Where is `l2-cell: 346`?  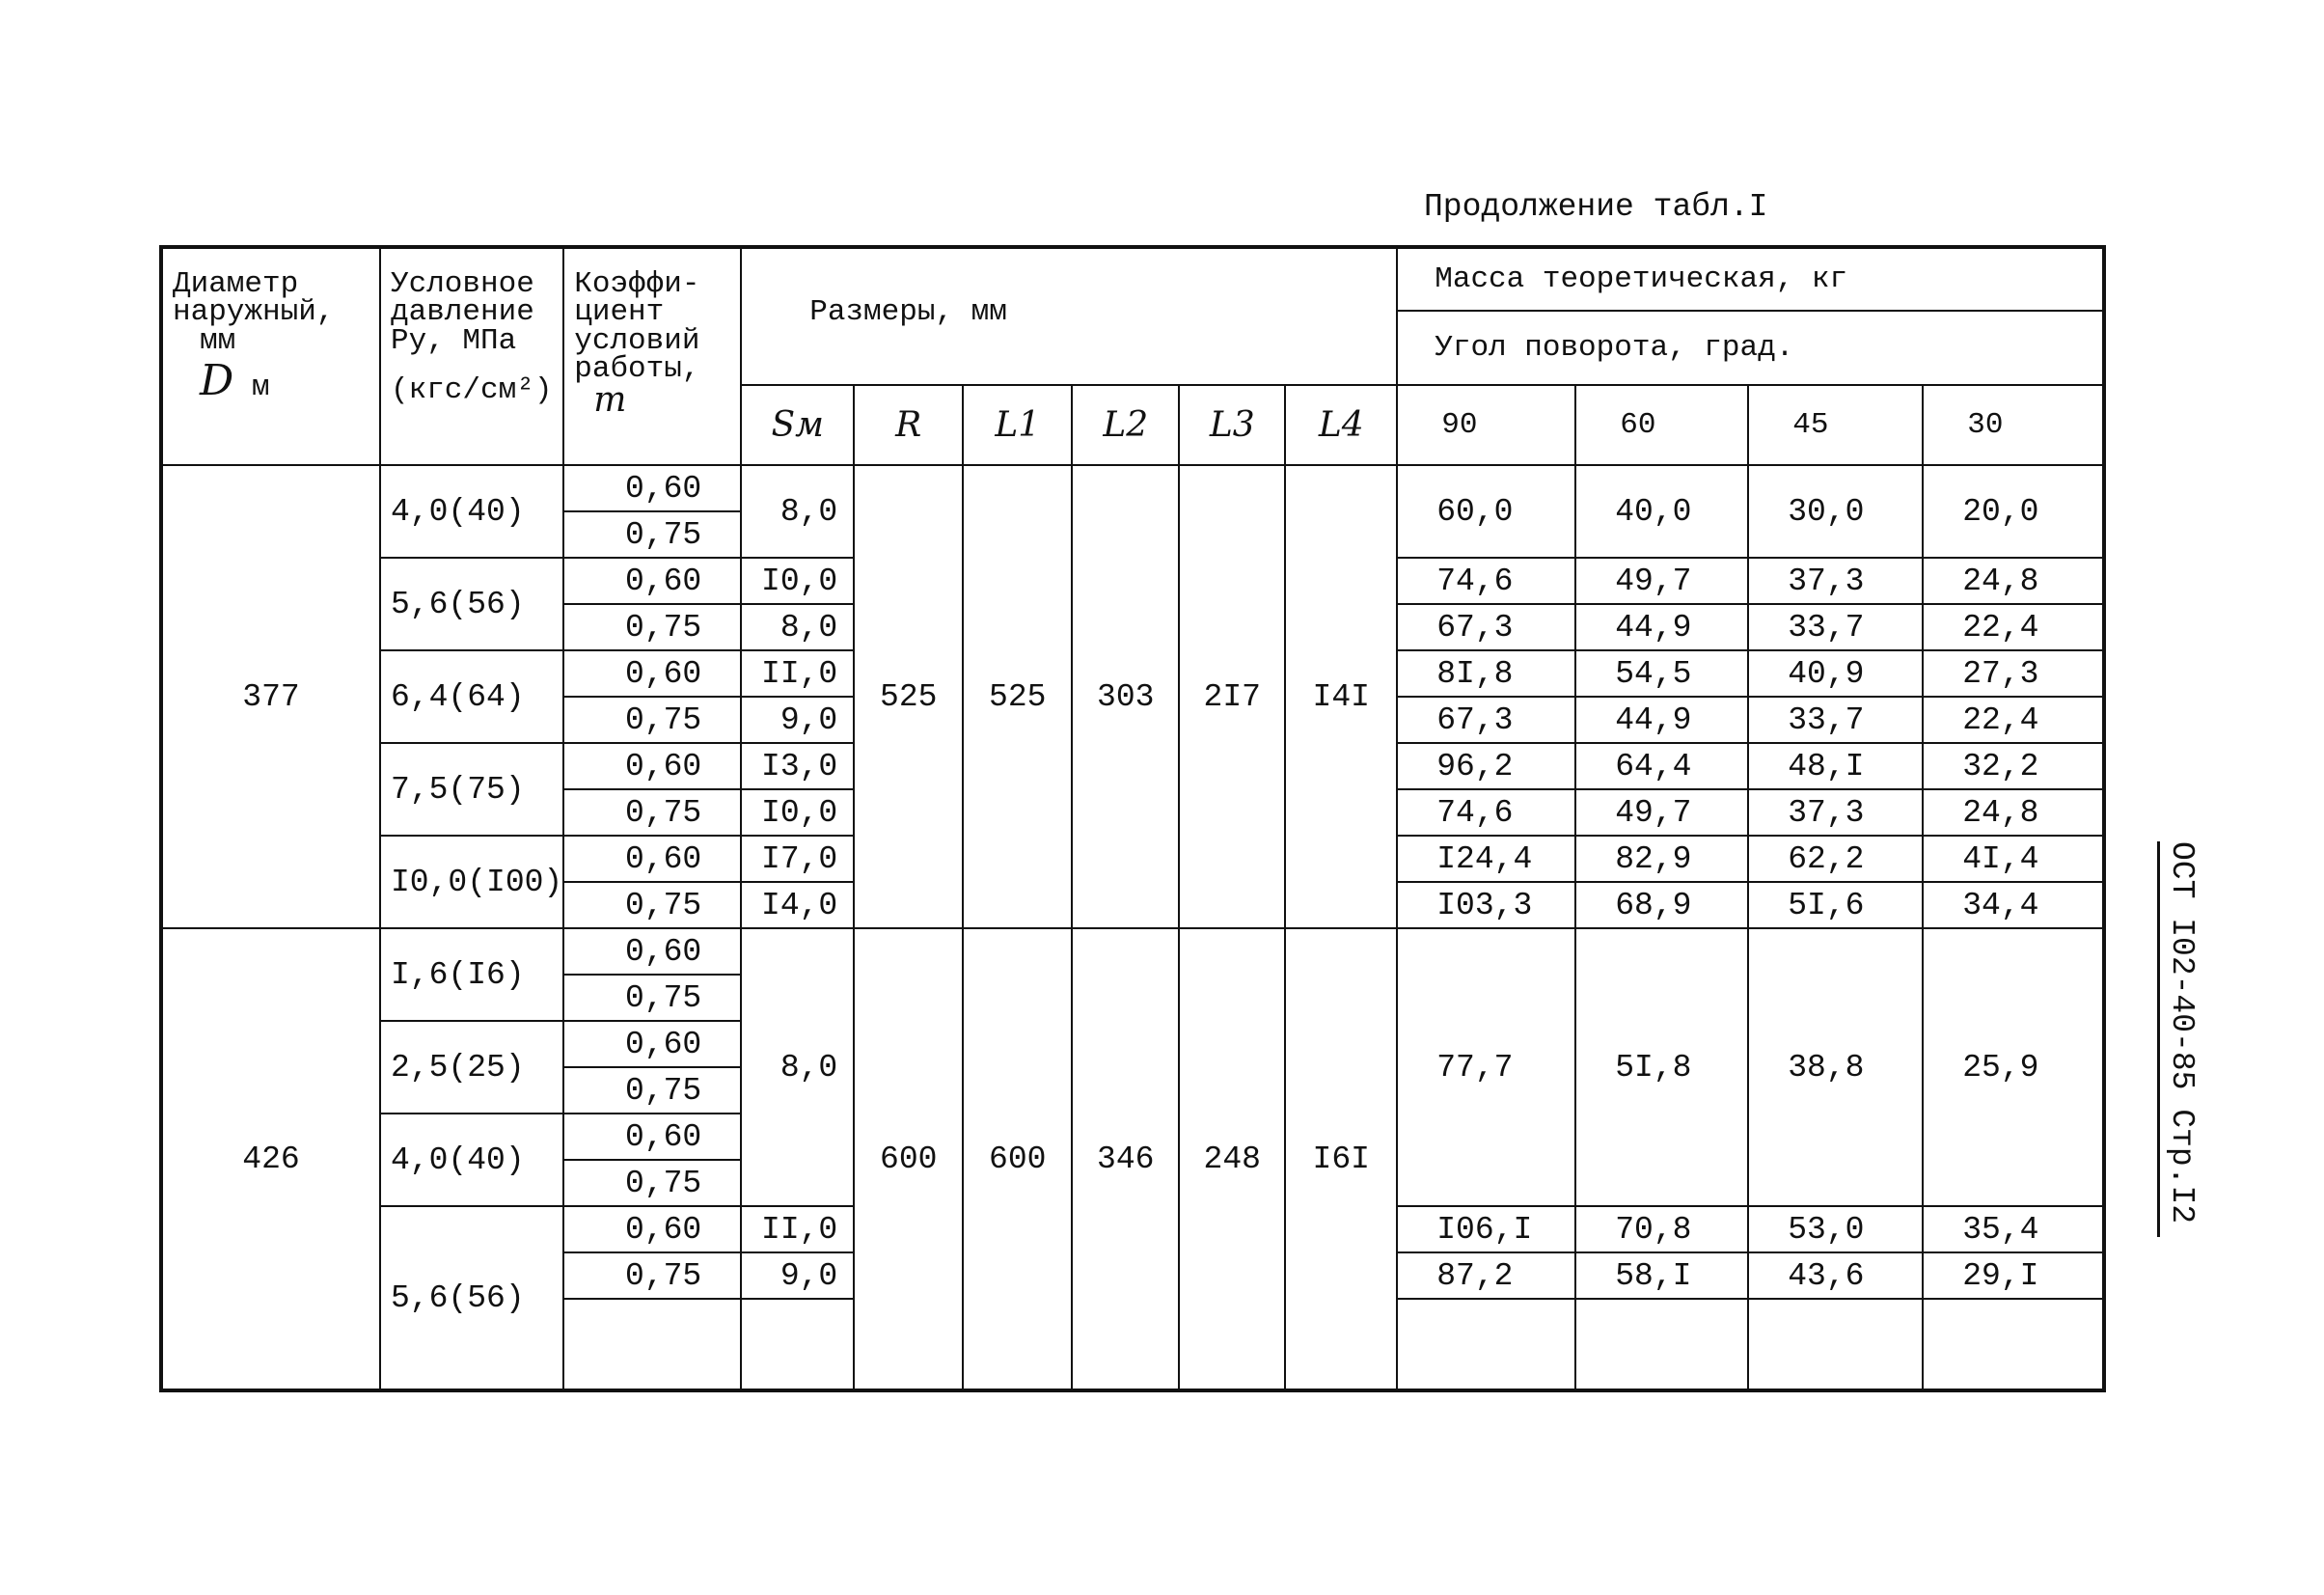
l2-cell: 346 is located at coordinates (1126, 1159).